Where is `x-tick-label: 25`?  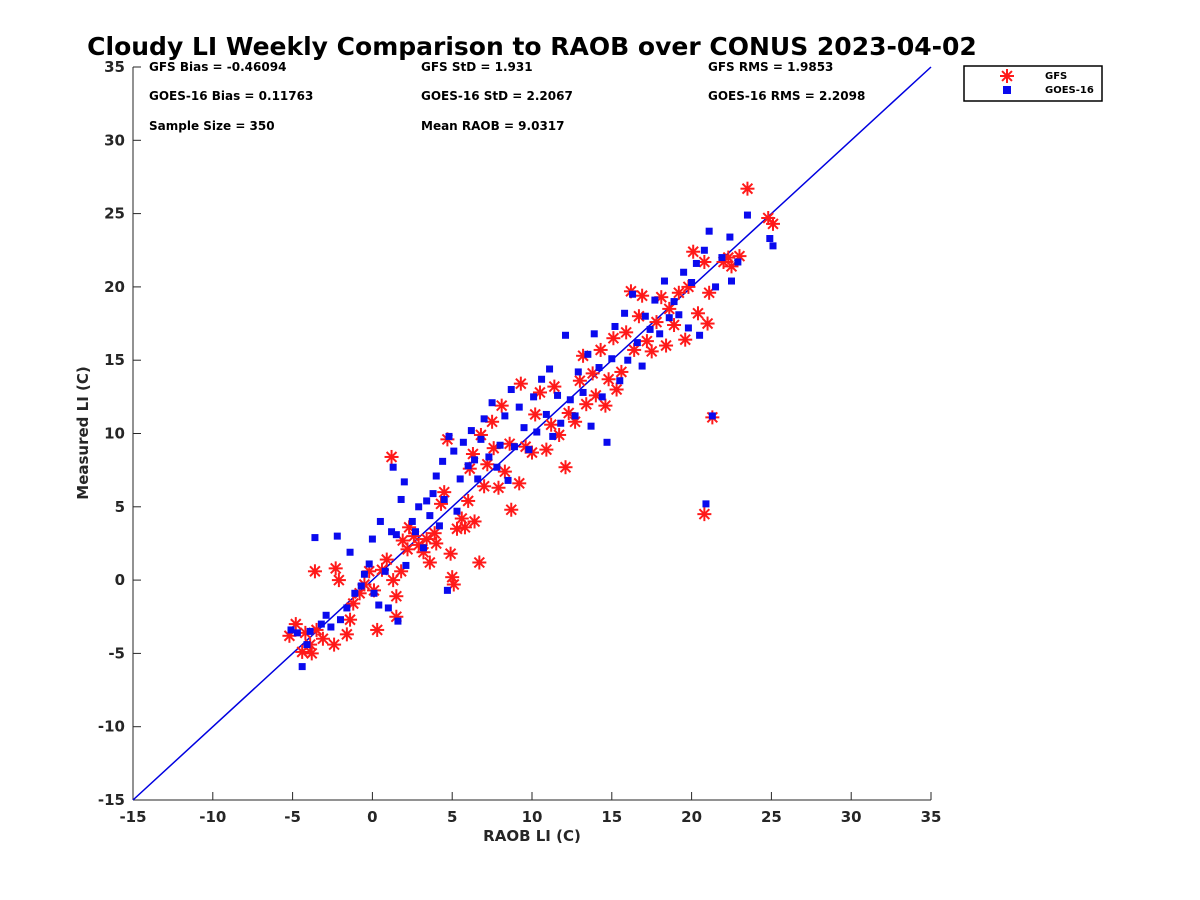 x-tick-label: 25 is located at coordinates (771, 817).